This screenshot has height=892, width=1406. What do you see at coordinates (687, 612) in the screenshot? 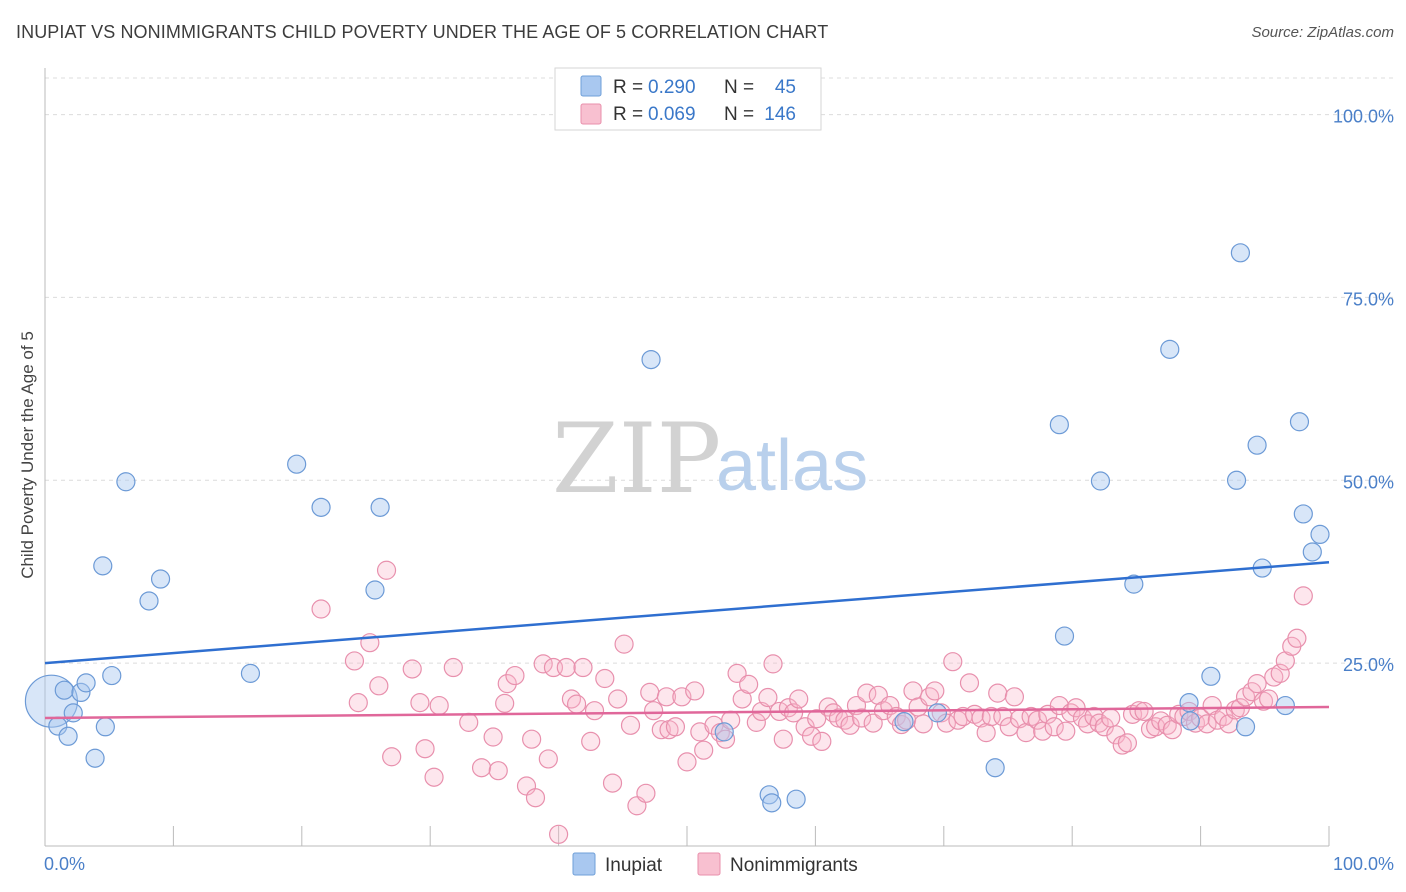
I see `inupiat-trend-line` at bounding box center [687, 612].